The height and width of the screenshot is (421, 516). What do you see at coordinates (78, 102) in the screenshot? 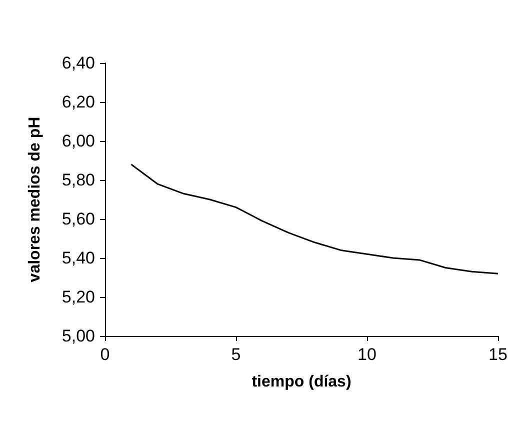
I see `y-tick-label: 6,20` at bounding box center [78, 102].